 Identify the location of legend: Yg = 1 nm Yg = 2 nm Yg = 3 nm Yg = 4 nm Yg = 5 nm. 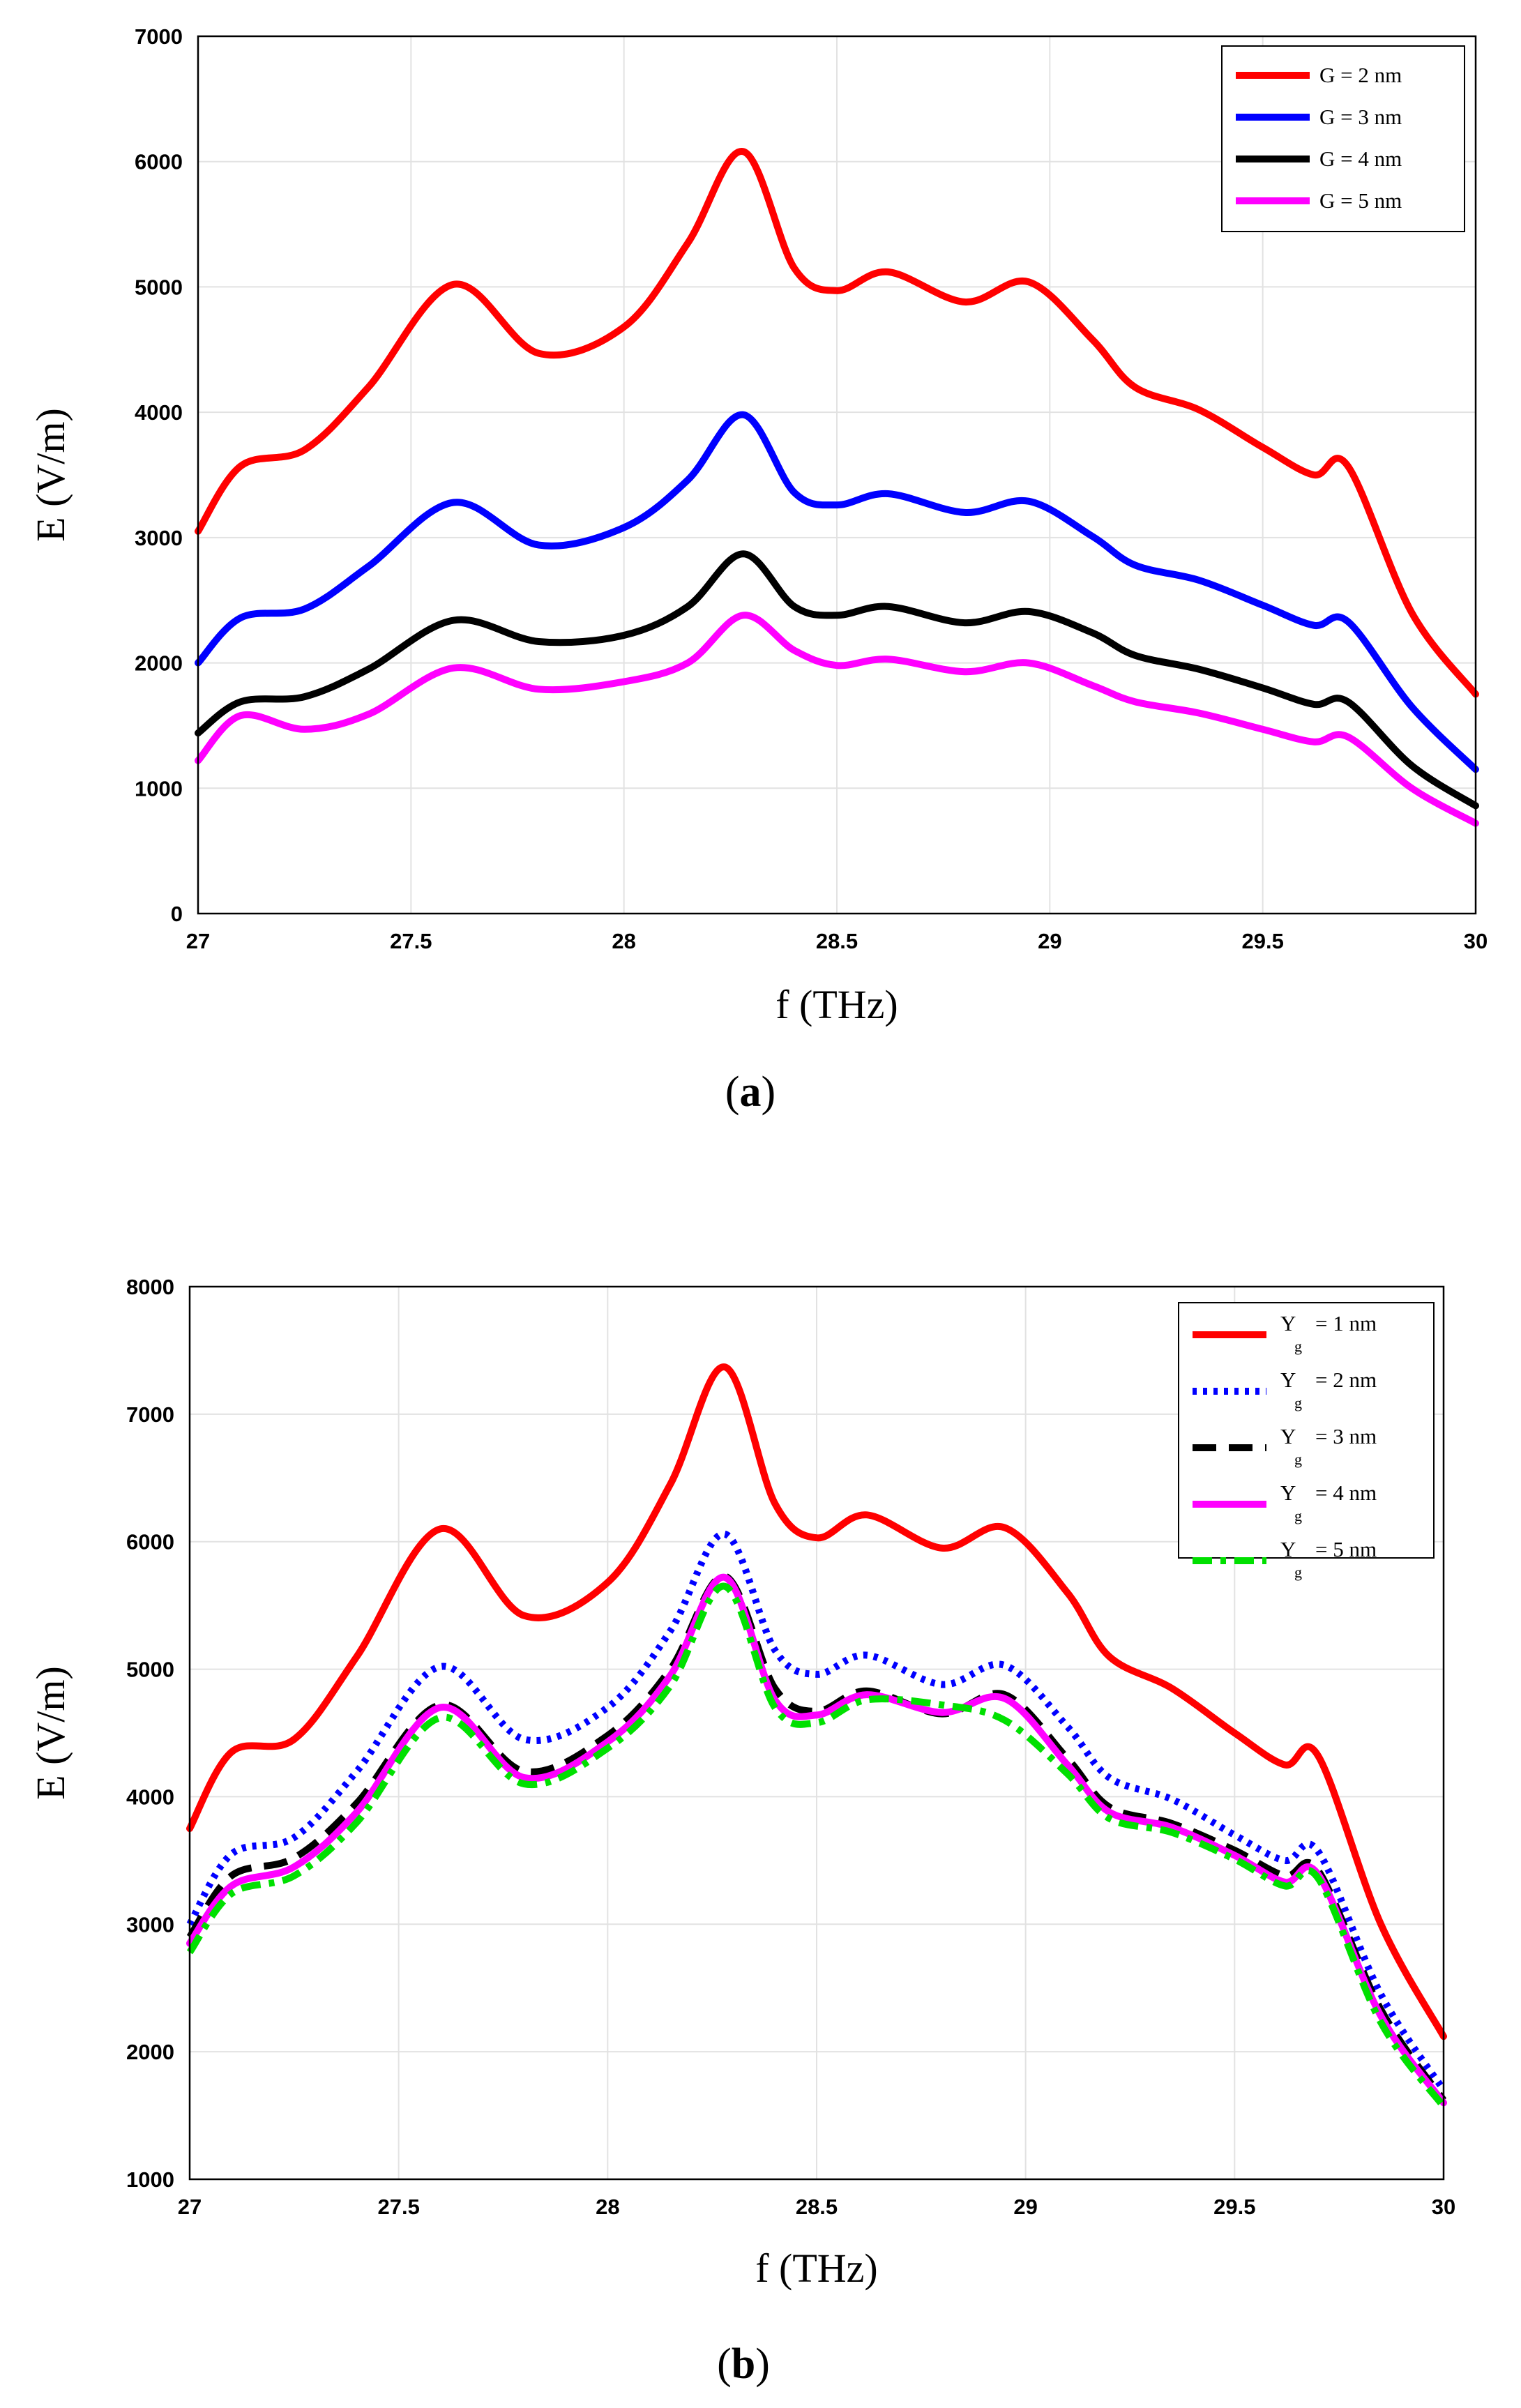
(1306, 1441).